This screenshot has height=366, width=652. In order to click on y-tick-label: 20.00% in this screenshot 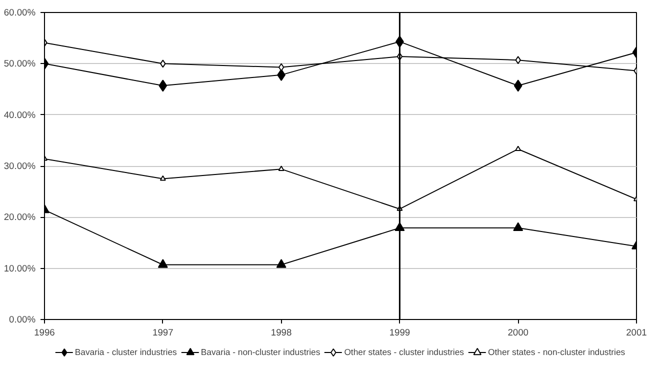, I will do `click(20, 217)`.